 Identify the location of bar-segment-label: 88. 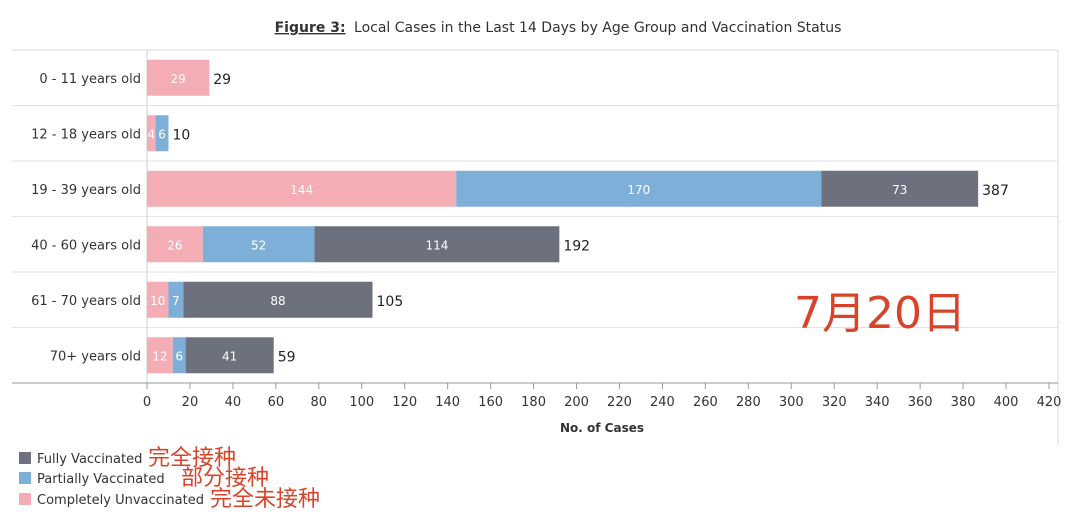
(277, 301).